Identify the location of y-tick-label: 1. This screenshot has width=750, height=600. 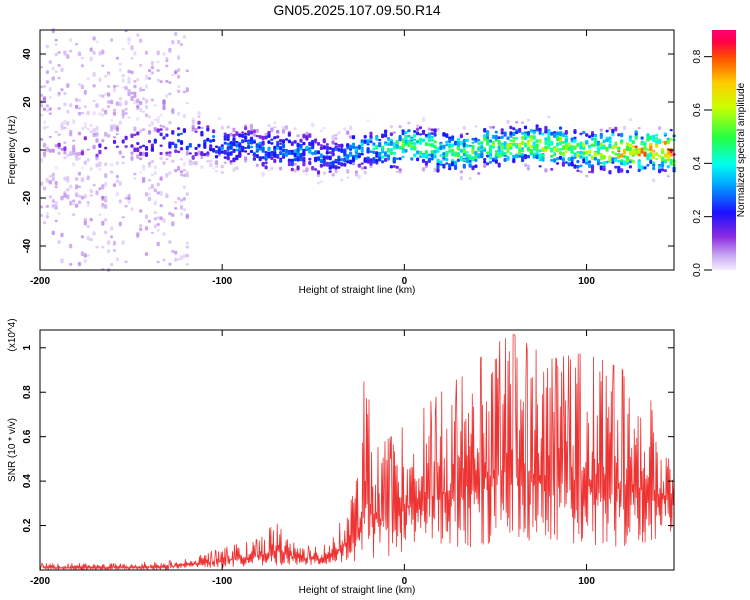
(27, 348).